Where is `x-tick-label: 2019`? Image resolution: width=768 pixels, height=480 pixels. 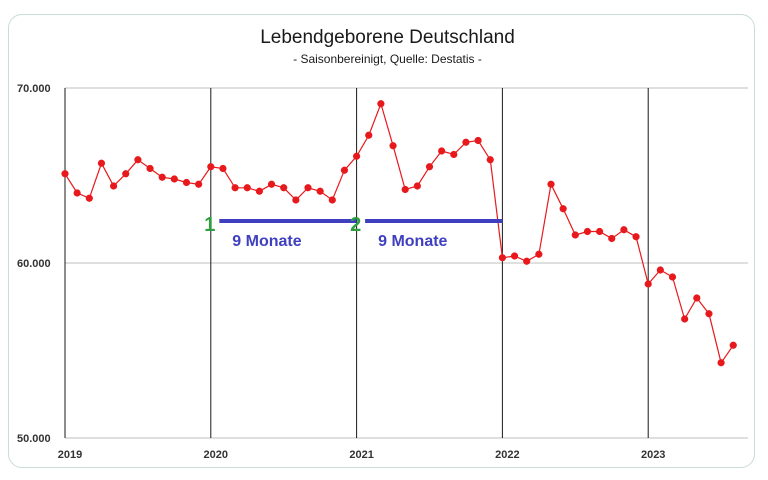
x-tick-label: 2019 is located at coordinates (70, 455).